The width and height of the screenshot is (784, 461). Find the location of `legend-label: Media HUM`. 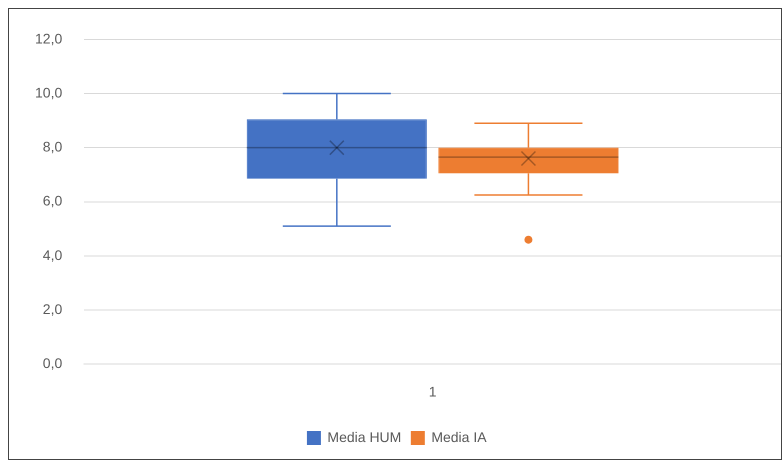

legend-label: Media HUM is located at coordinates (364, 436).